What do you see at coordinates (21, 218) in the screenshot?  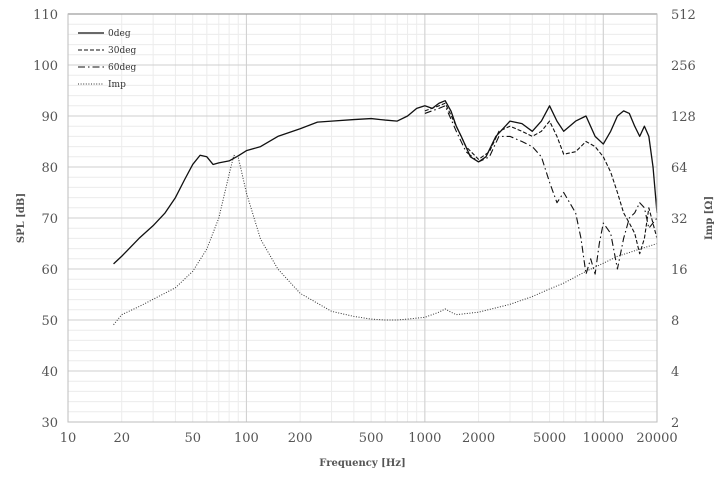 I see `y-axis-title: SPL [dB]` at bounding box center [21, 218].